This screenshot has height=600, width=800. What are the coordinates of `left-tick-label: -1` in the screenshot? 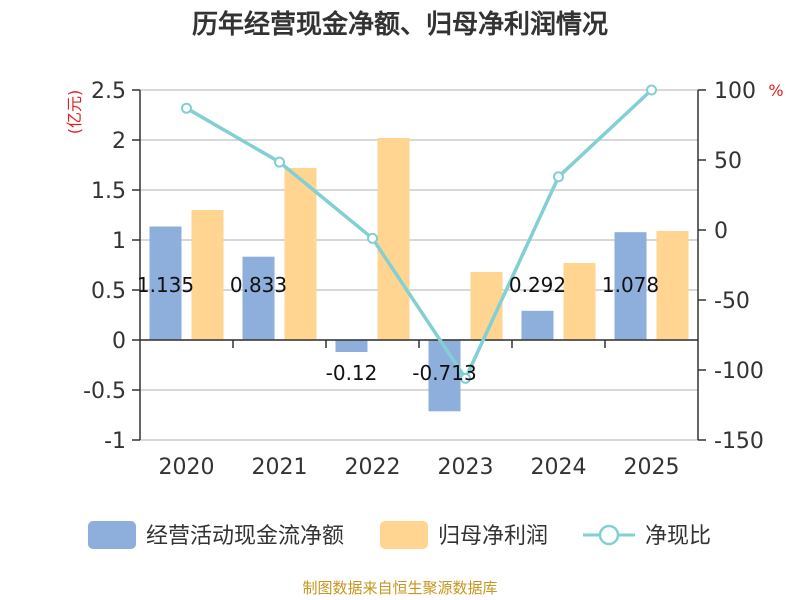 It's located at (115, 441).